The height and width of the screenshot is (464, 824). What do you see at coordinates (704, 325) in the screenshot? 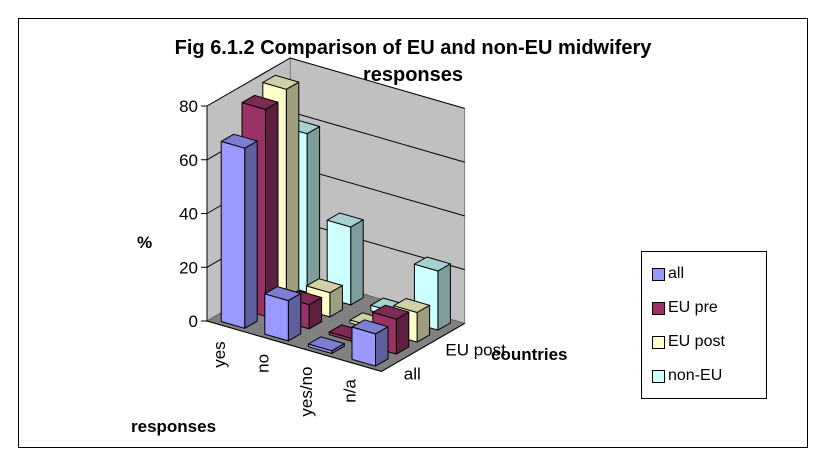
I see `chart-legend: all EU pre EU post non-EU` at bounding box center [704, 325].